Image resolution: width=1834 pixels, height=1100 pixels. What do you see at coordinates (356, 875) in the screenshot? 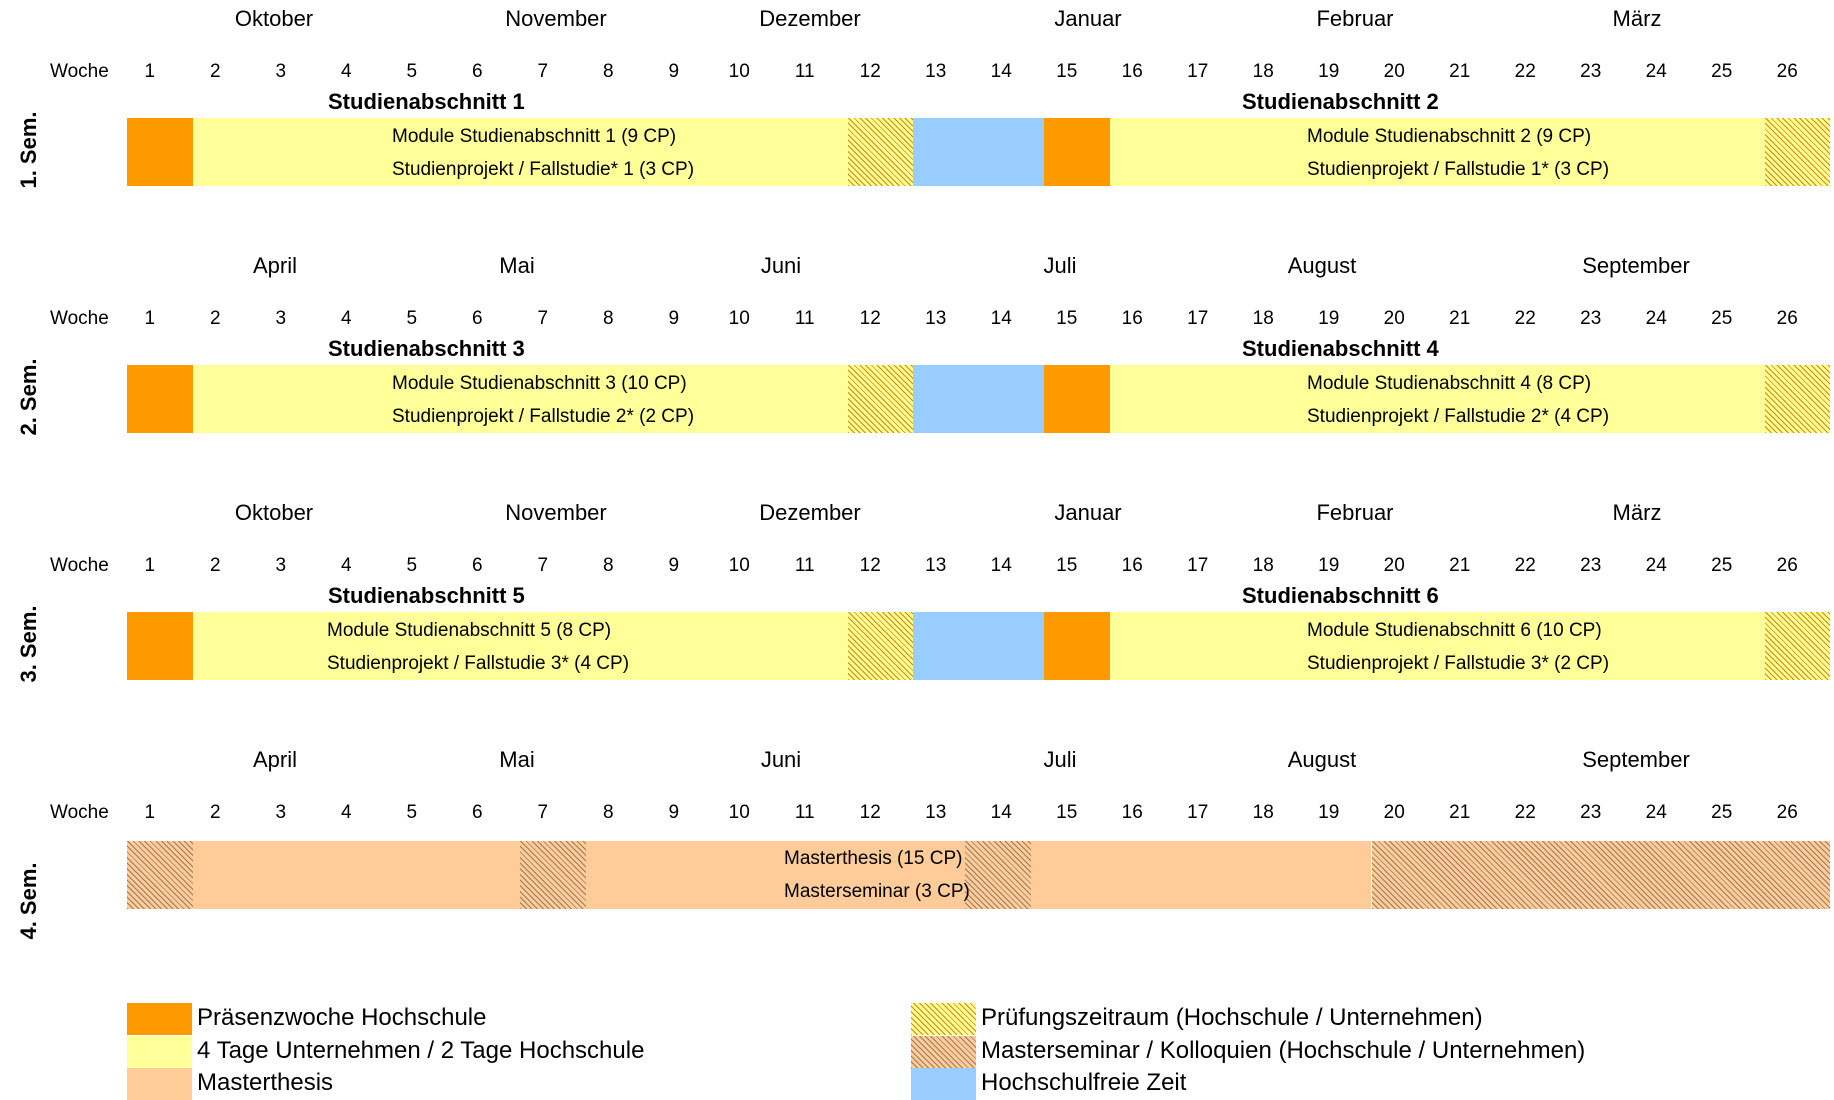
I see `thesis-block` at bounding box center [356, 875].